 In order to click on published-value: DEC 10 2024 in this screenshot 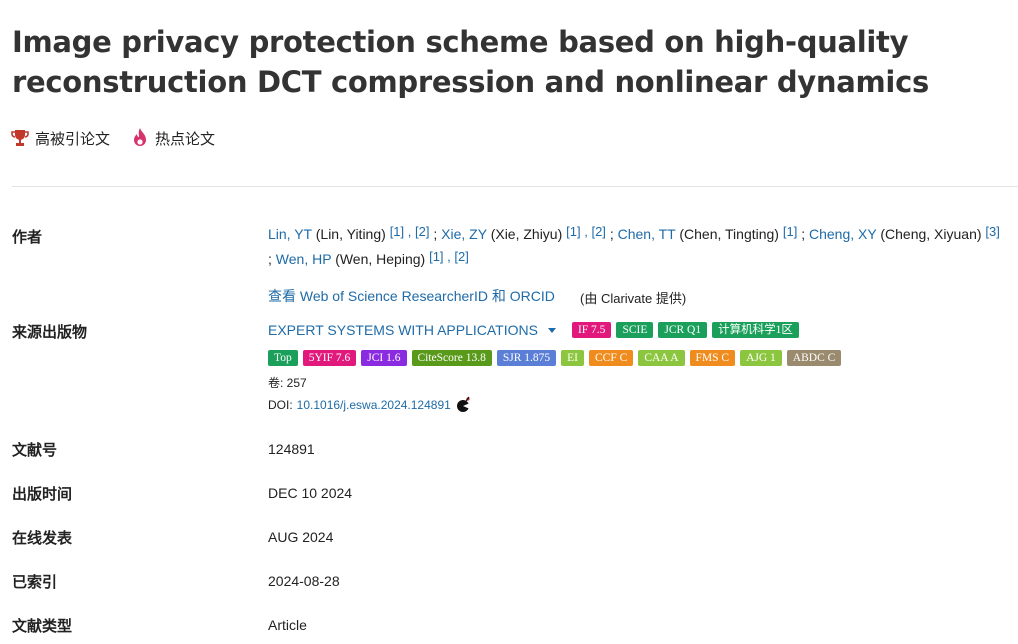, I will do `click(310, 493)`.